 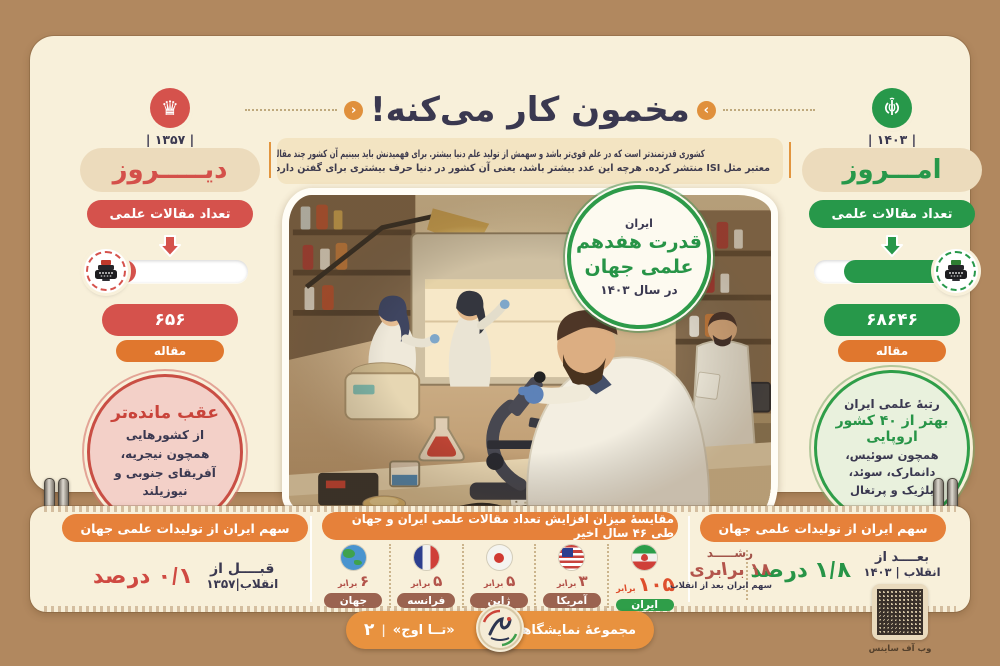 I want to click on before-panel-title: سهم ایران از تولیدات علمی جهان, so click(x=185, y=528).